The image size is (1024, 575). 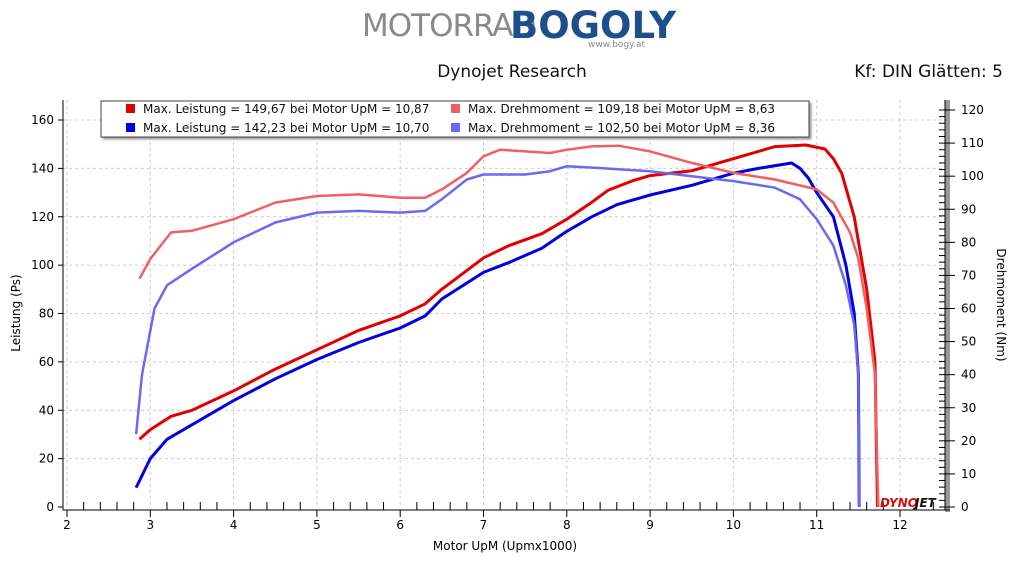 What do you see at coordinates (512, 72) in the screenshot?
I see `chart-title: Dynojet Research` at bounding box center [512, 72].